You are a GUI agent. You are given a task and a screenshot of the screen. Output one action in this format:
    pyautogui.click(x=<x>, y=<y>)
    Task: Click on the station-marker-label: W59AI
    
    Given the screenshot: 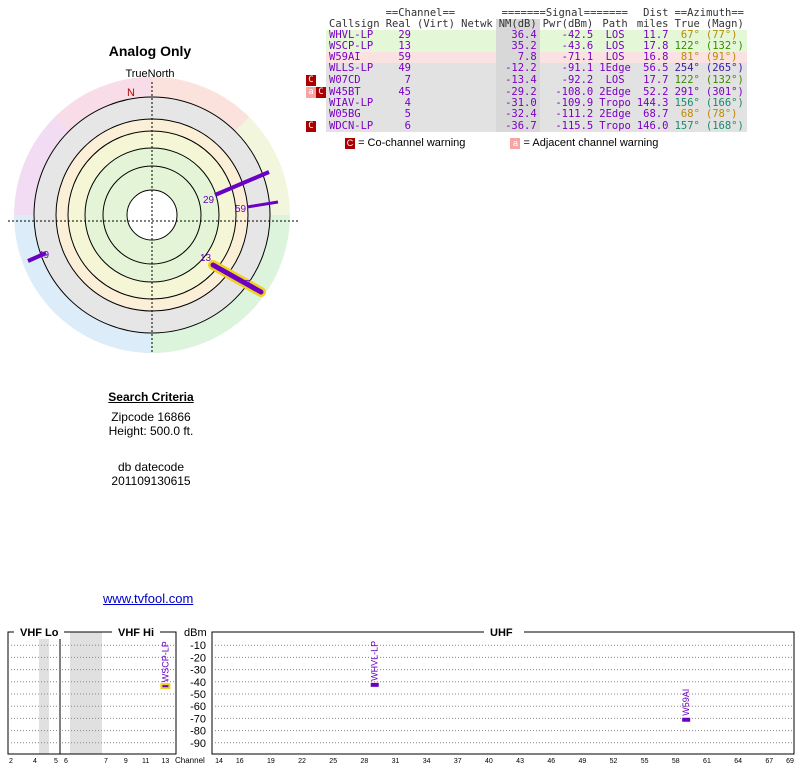 What is the action you would take?
    pyautogui.click(x=686, y=702)
    